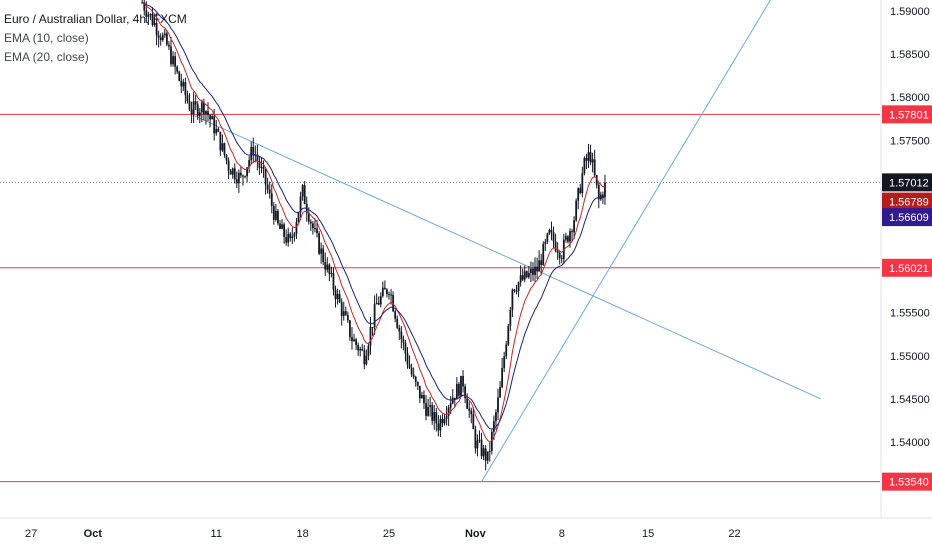 The height and width of the screenshot is (555, 932). What do you see at coordinates (95, 19) in the screenshot?
I see `legend-symbol: Euro / Australian Dollar, 4h, FXCM` at bounding box center [95, 19].